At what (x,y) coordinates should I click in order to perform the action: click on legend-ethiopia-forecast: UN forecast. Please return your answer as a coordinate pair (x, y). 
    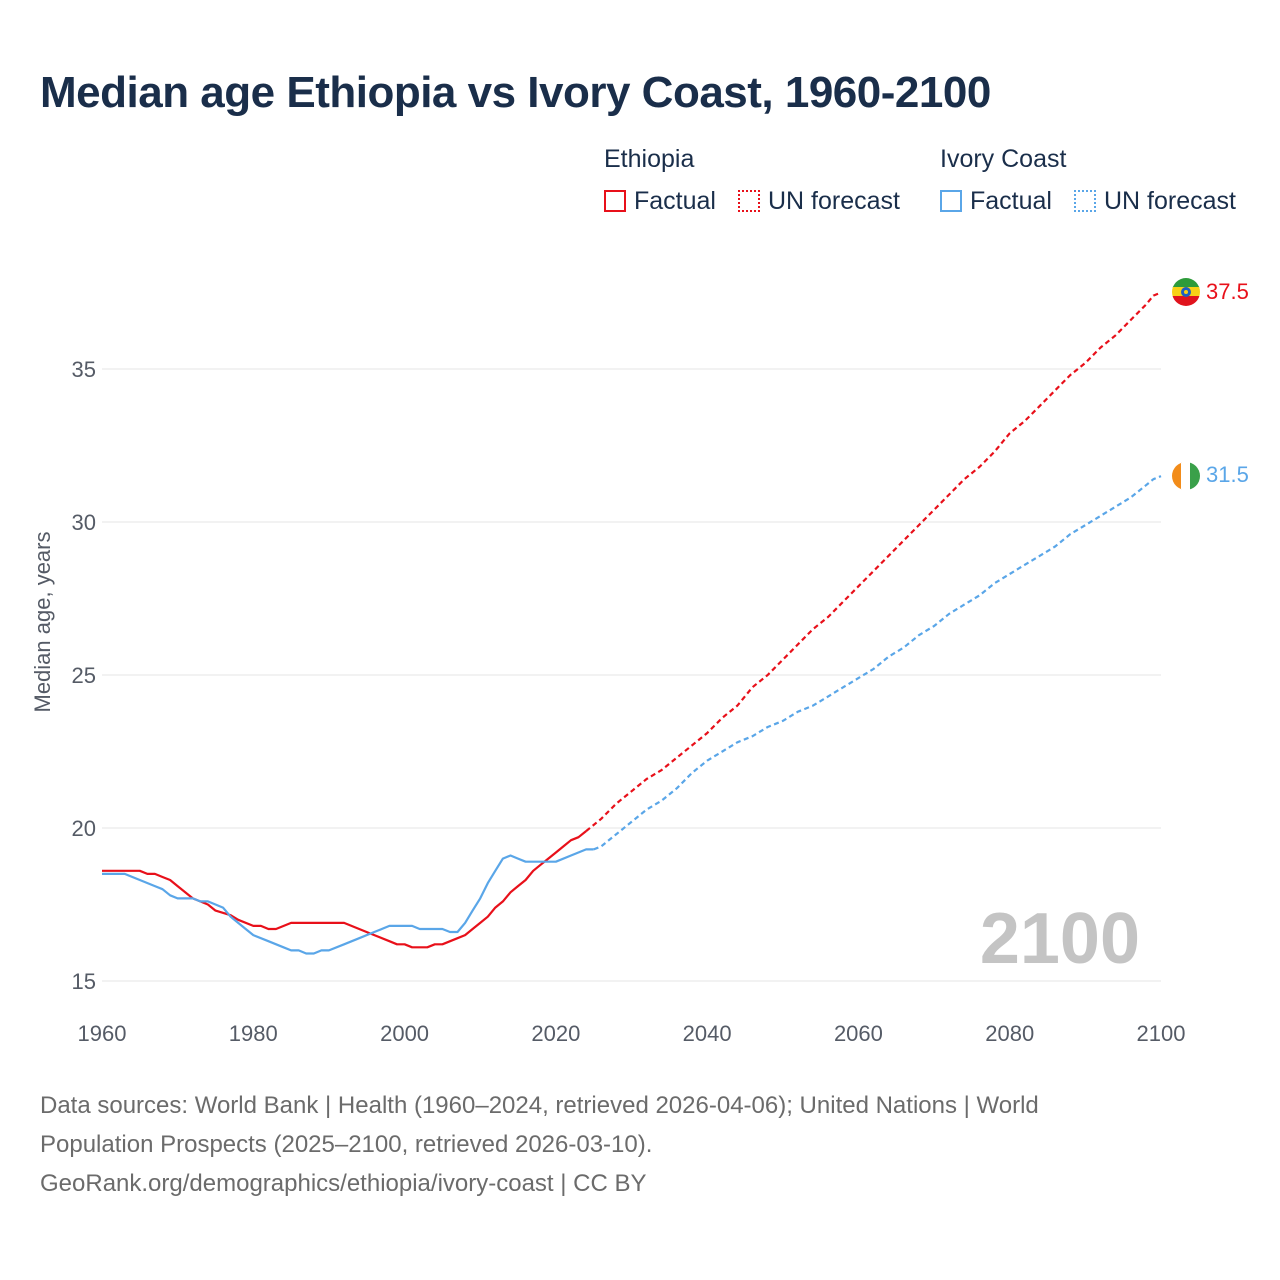
    Looking at the image, I should click on (819, 201).